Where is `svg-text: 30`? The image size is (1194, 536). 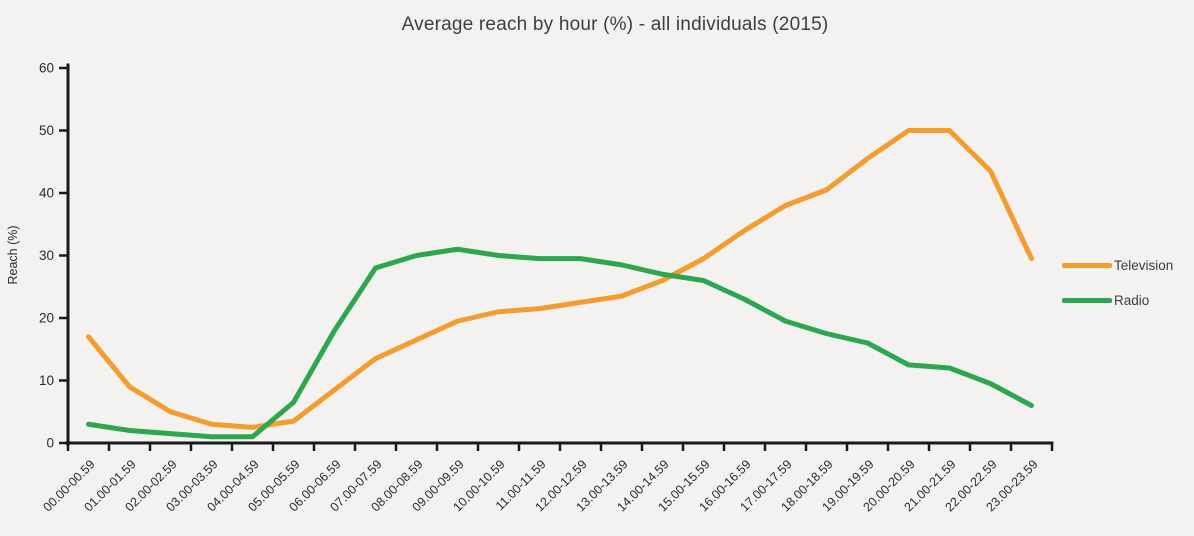 svg-text: 30 is located at coordinates (46, 255).